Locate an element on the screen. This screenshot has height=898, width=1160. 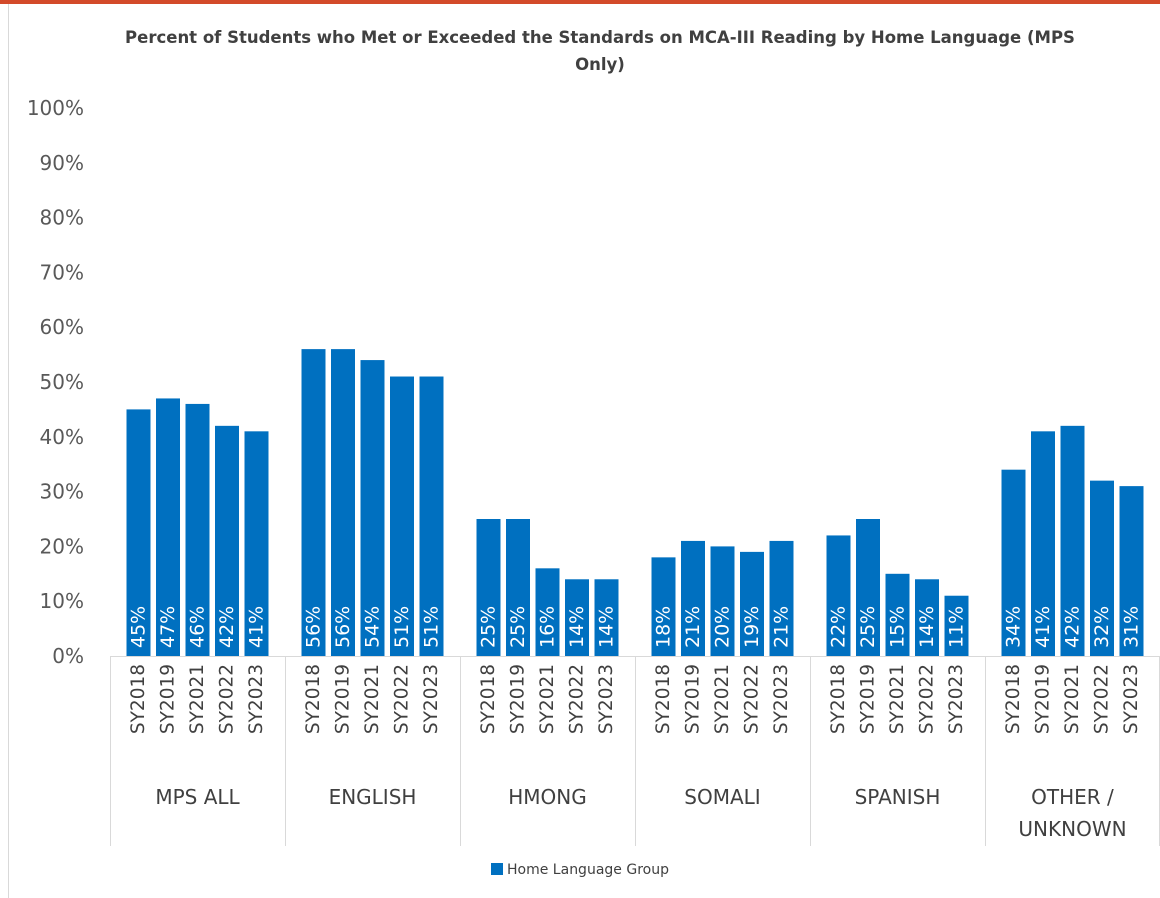
category-label: SOMALI is located at coordinates (722, 797).